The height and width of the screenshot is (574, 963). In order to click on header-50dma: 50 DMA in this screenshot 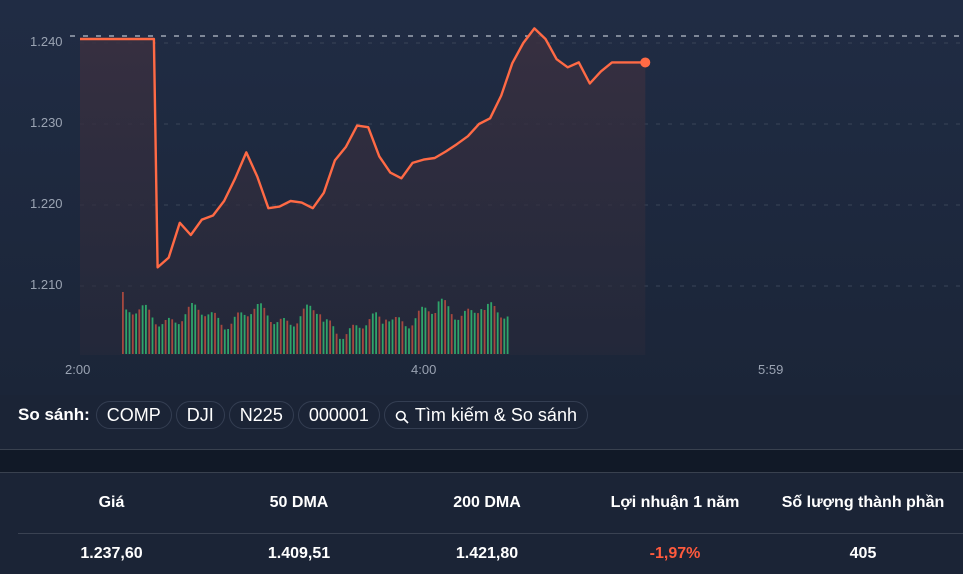, I will do `click(299, 502)`.